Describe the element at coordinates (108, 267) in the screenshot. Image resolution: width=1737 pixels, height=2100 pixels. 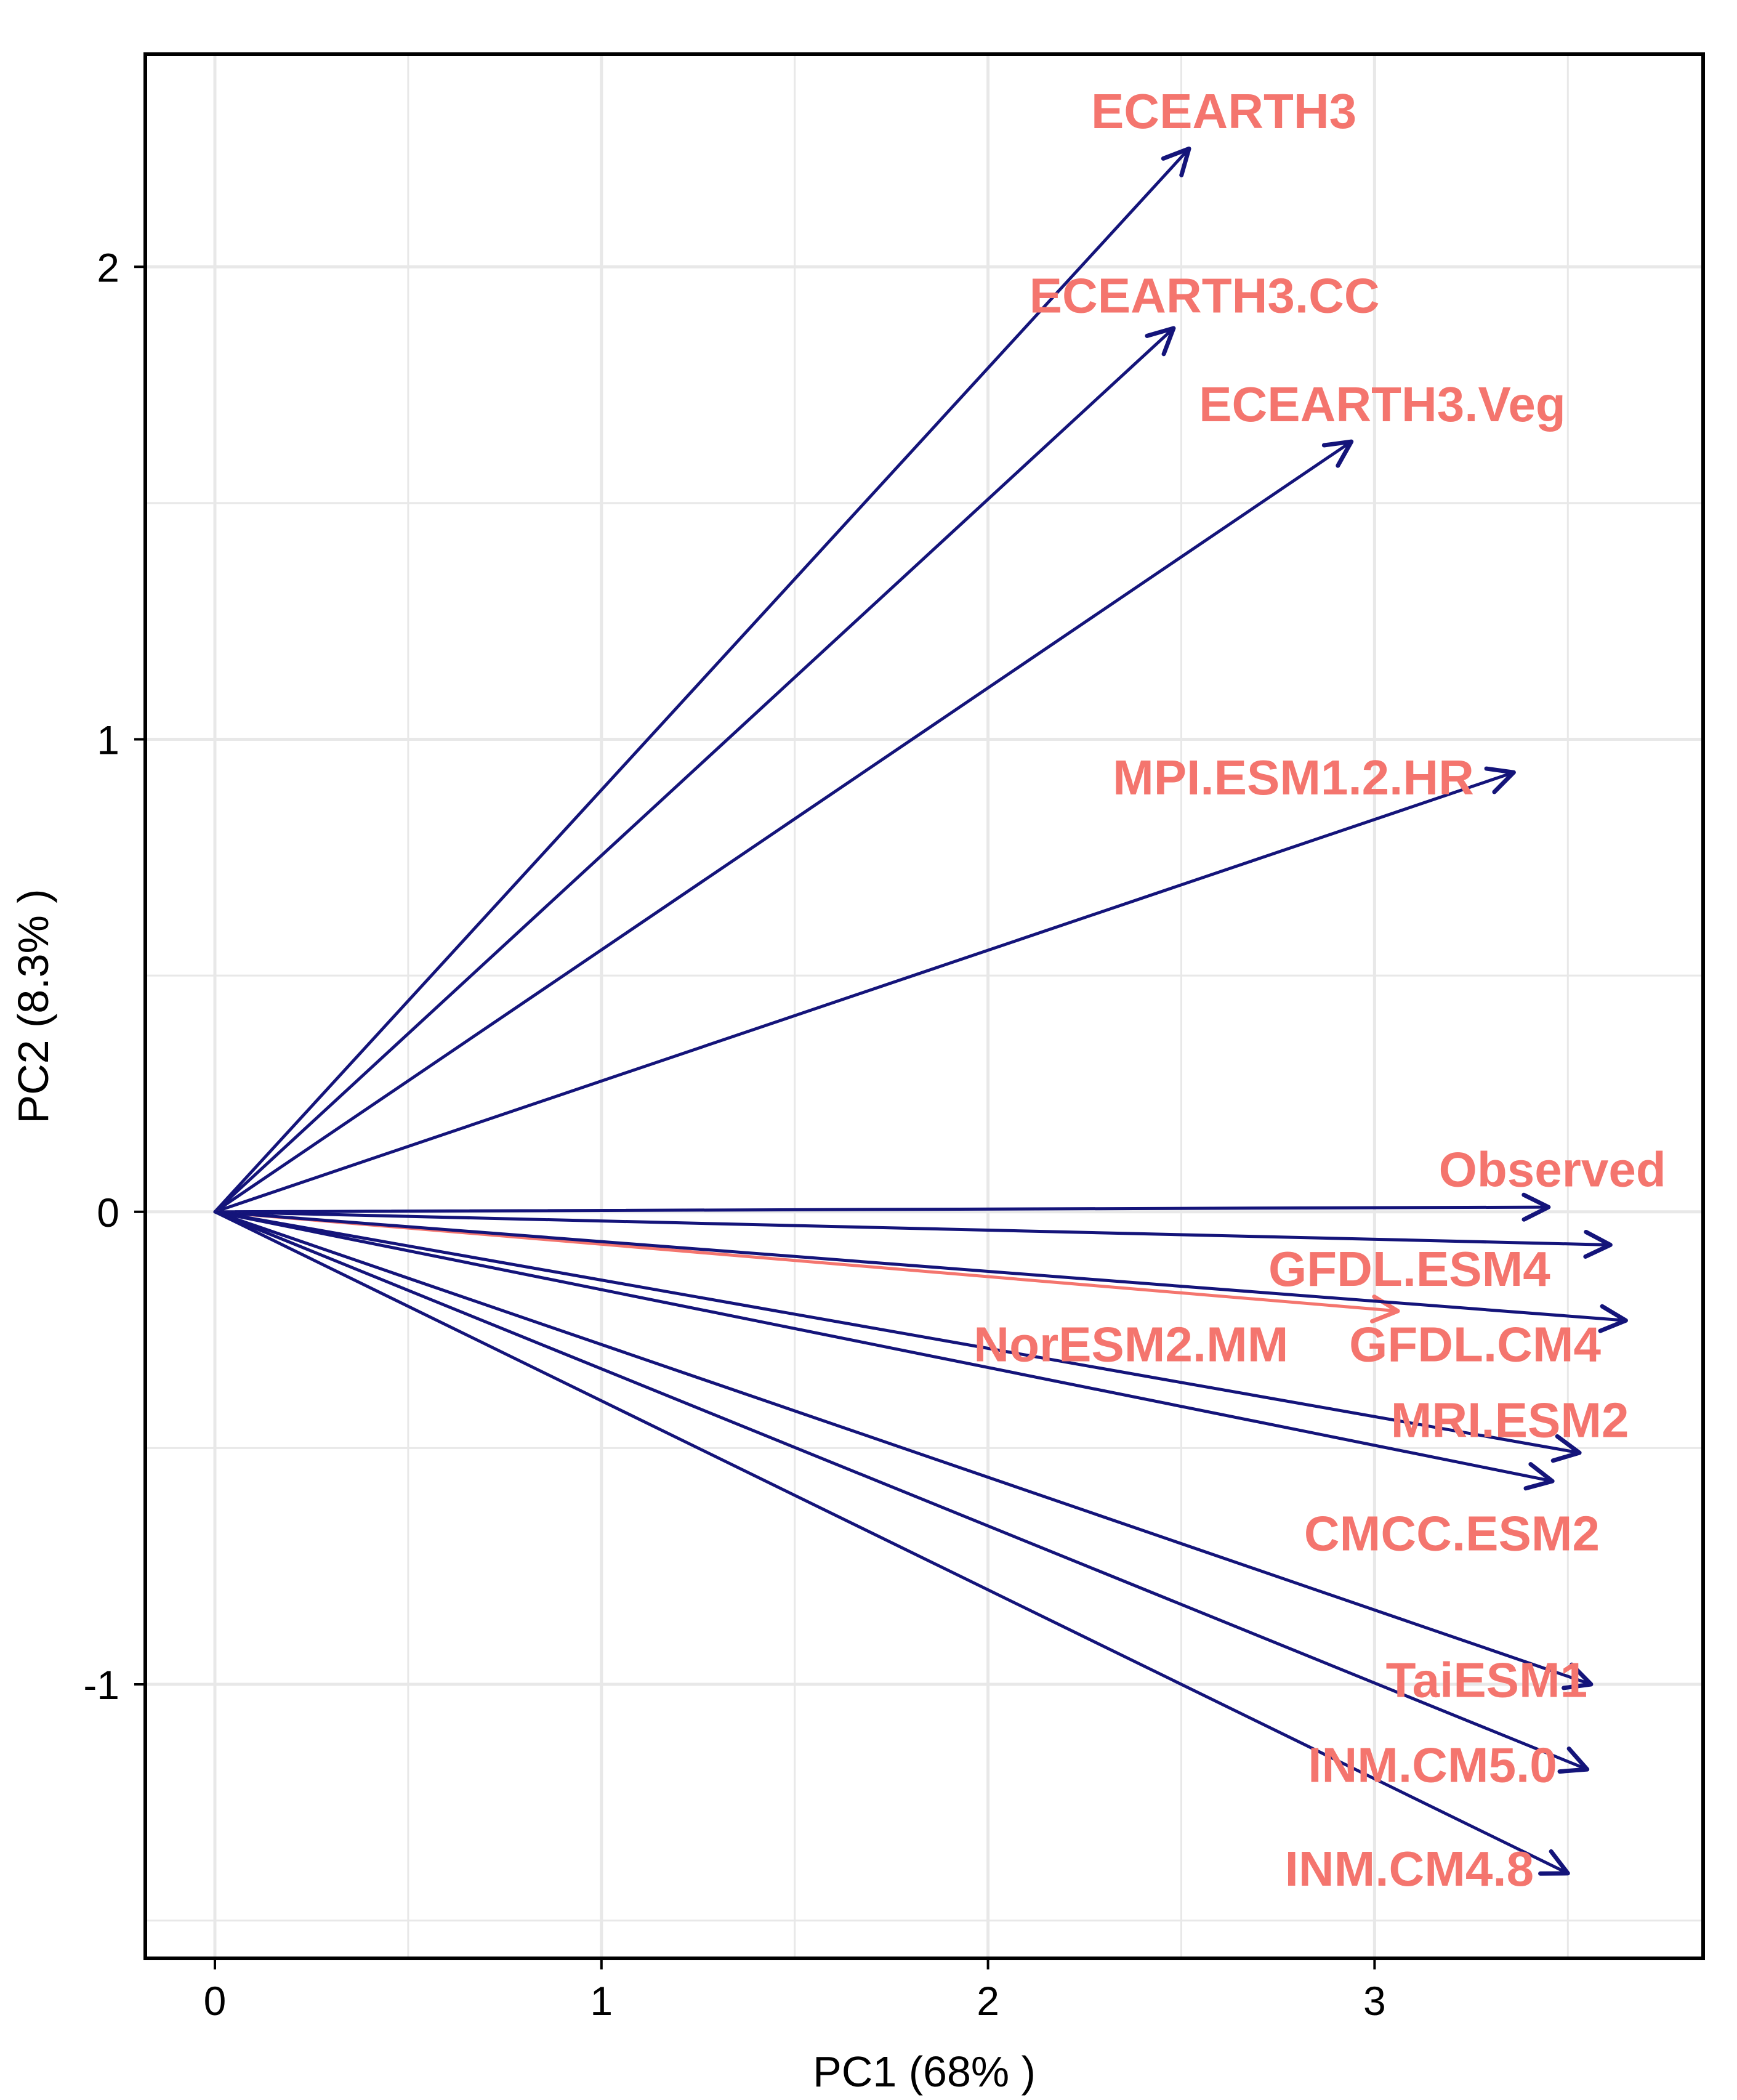
I see `y-tick-label: 2` at that location.